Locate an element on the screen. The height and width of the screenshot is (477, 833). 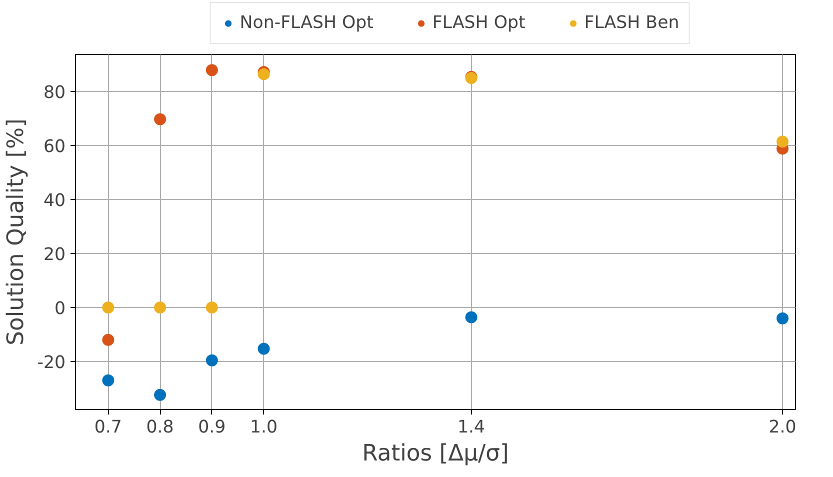
x-tick-label: 0.9 is located at coordinates (212, 428).